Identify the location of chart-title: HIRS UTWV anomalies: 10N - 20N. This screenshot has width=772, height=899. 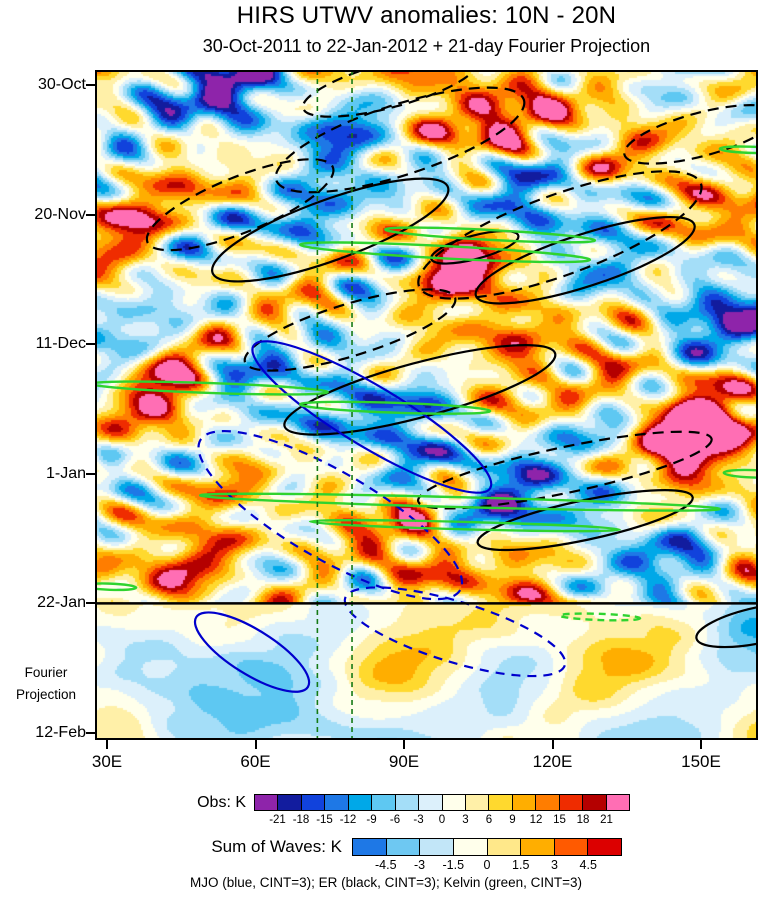
(426, 15).